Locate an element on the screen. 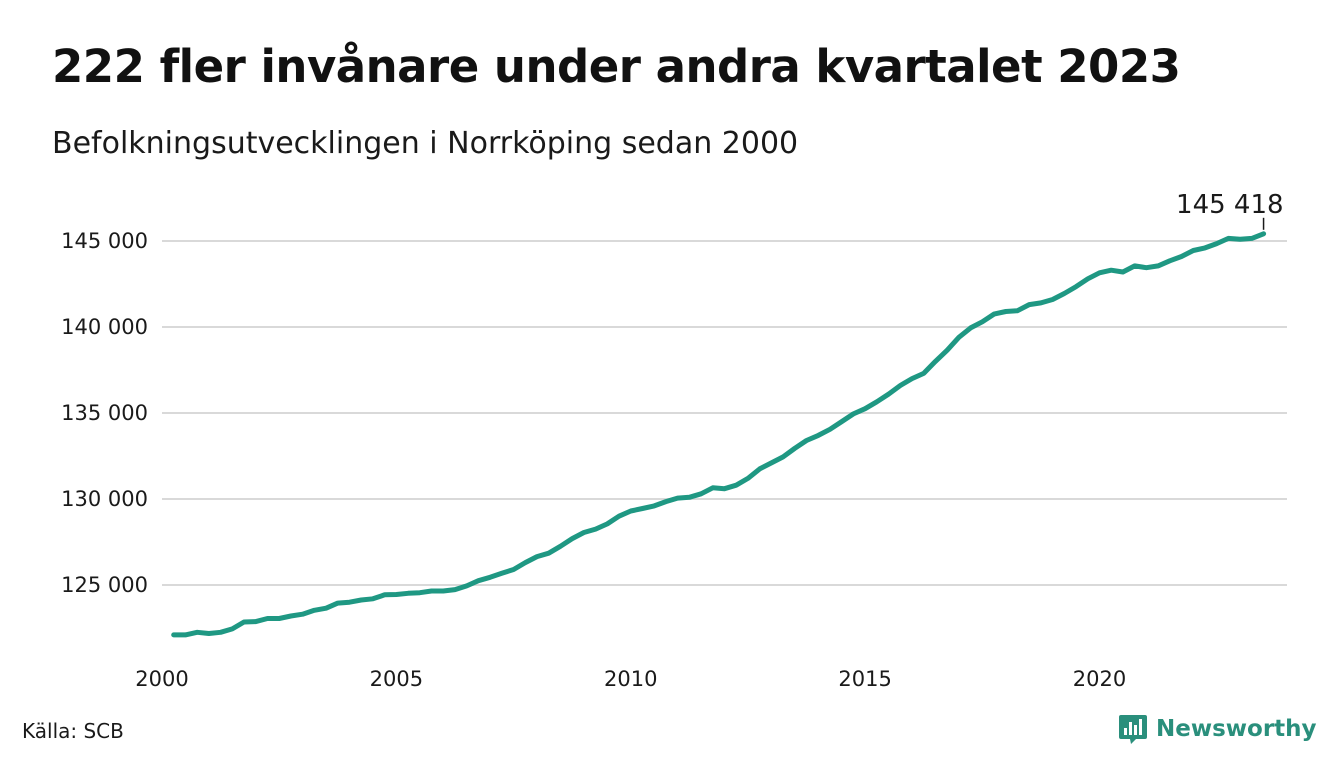  y-tick-label: 135 000 is located at coordinates (104, 413).